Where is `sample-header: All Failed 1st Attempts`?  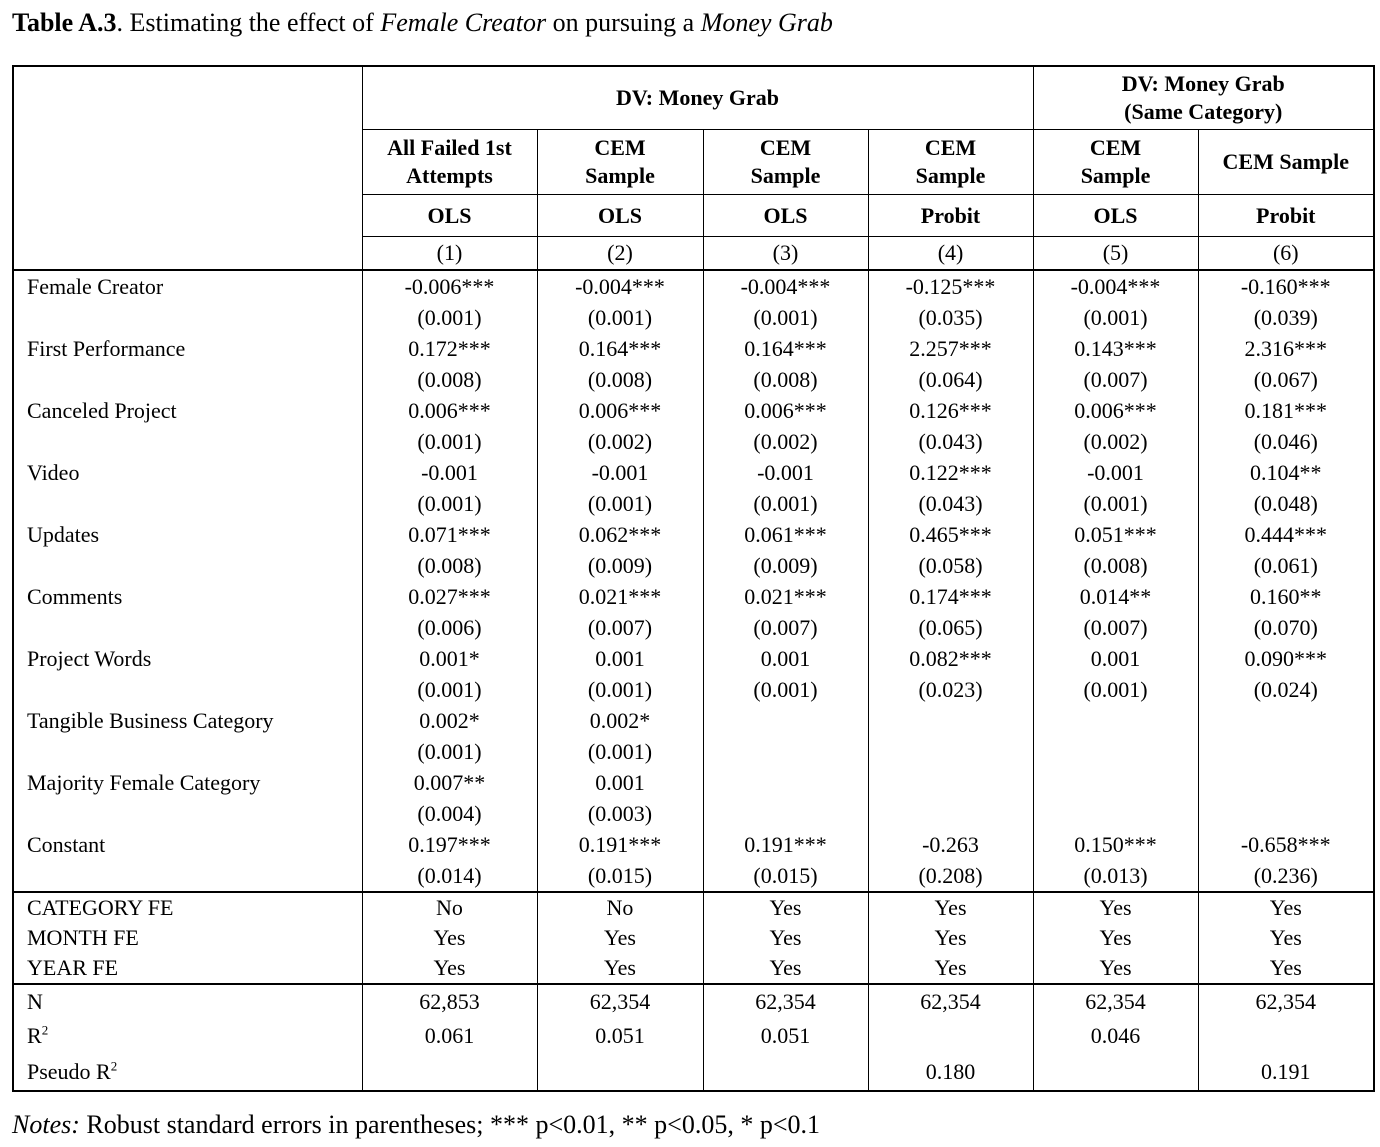
sample-header: All Failed 1st Attempts is located at coordinates (449, 162).